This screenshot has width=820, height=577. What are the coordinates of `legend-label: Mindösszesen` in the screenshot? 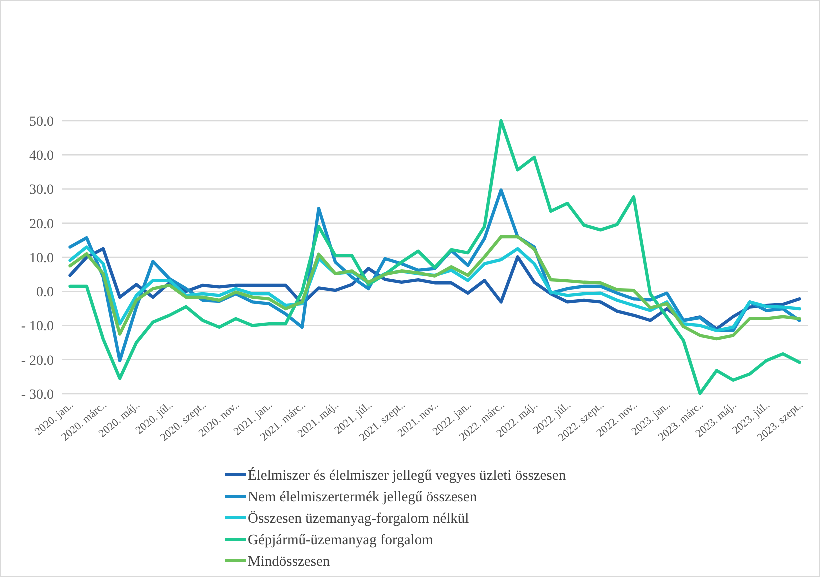 It's located at (289, 562).